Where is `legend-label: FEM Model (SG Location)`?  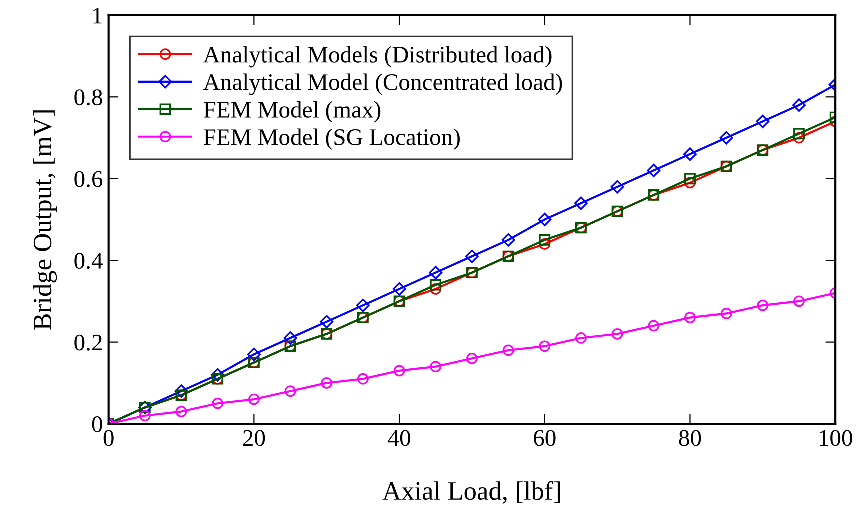 legend-label: FEM Model (SG Location) is located at coordinates (332, 139).